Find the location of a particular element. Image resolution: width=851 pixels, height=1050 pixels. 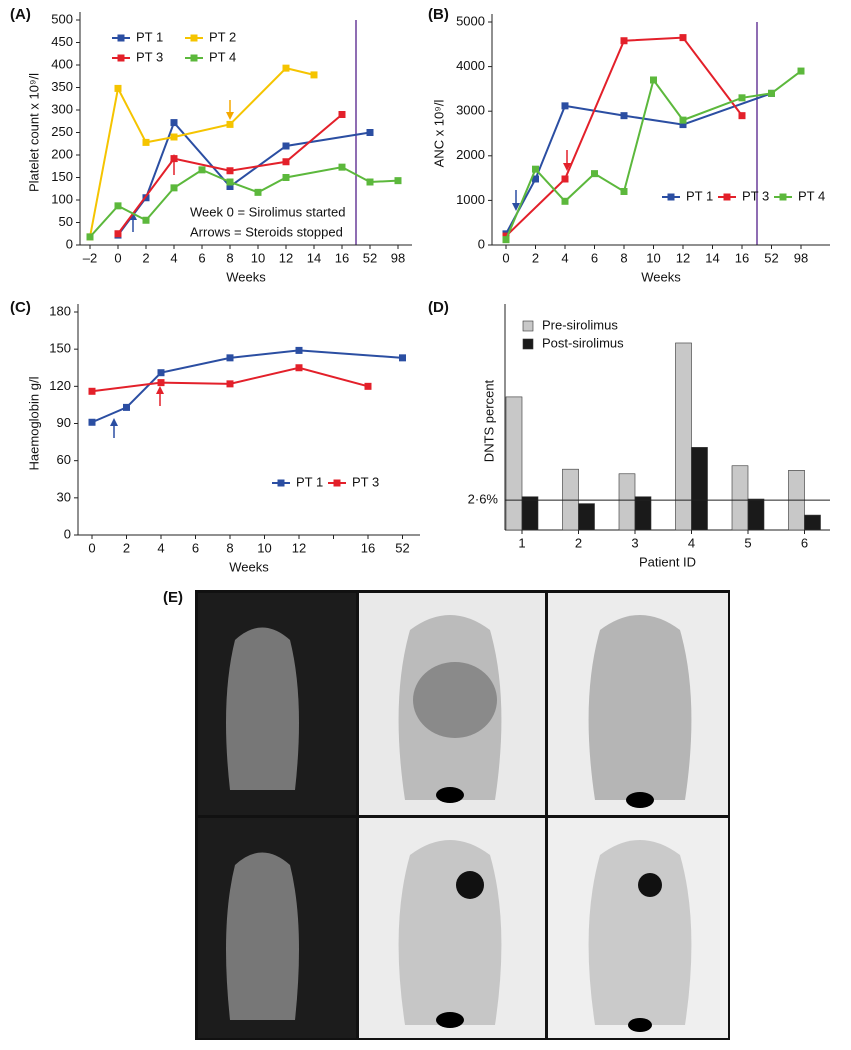

panel-label: (E) is located at coordinates (173, 597).